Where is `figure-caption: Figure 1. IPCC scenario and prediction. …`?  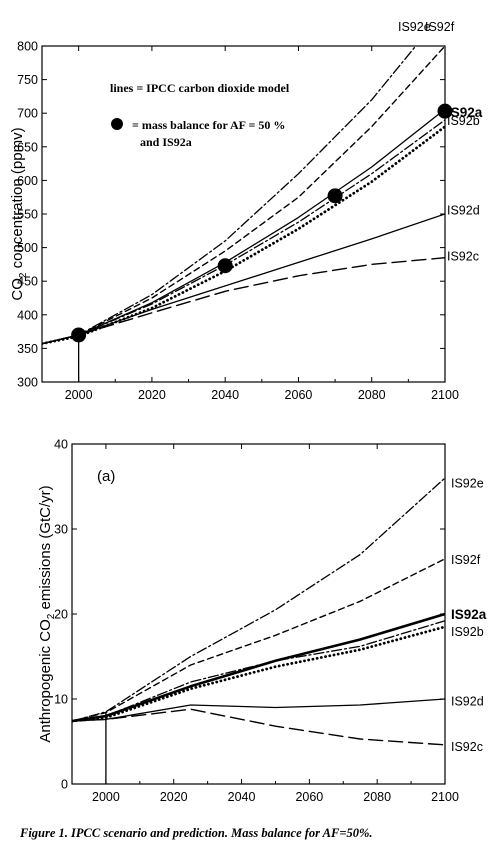 figure-caption: Figure 1. IPCC scenario and prediction. … is located at coordinates (196, 833).